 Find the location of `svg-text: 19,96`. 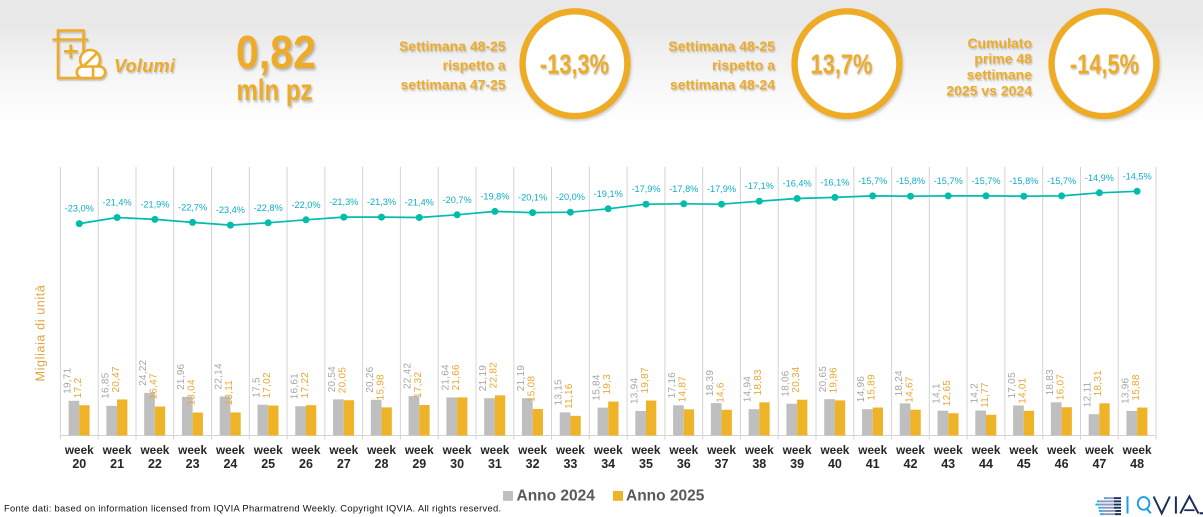

svg-text: 19,96 is located at coordinates (834, 380).